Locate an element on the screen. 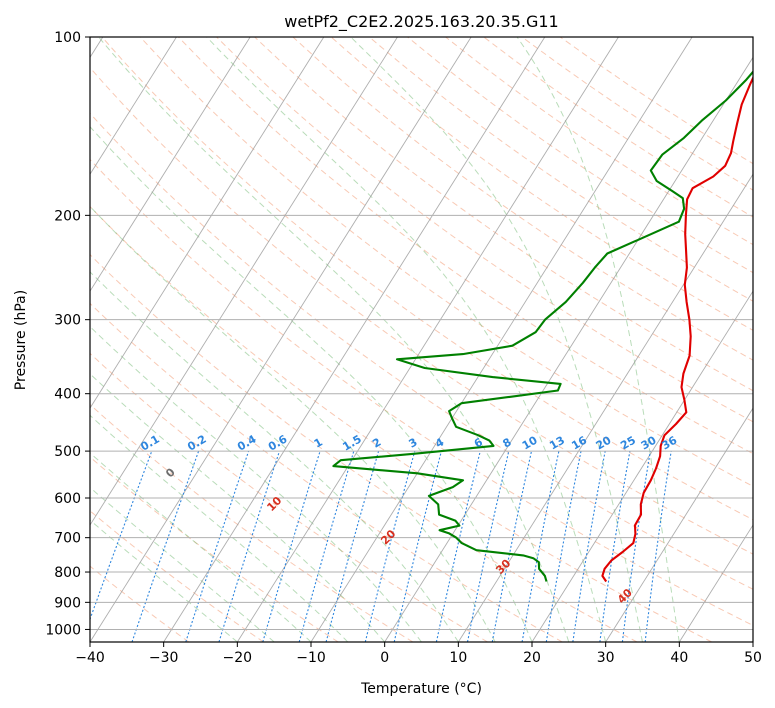 The height and width of the screenshot is (708, 775). y-tick-label: 1000 is located at coordinates (63, 630).